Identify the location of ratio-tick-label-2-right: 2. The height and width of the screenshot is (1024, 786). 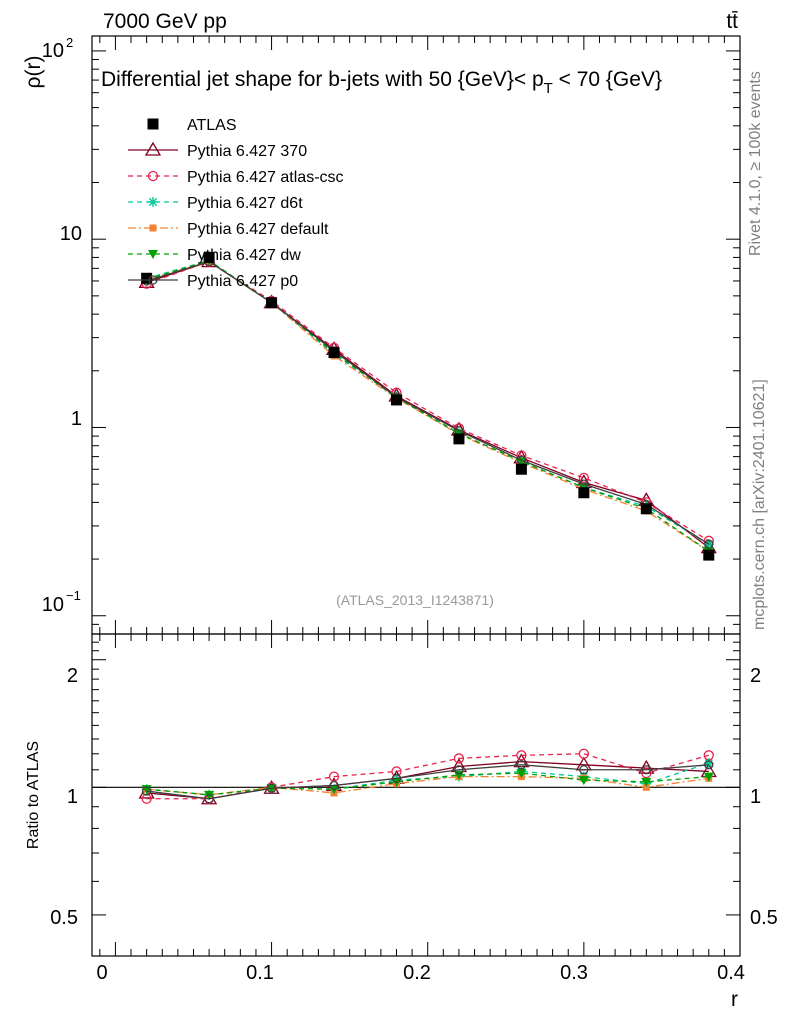
(755, 676).